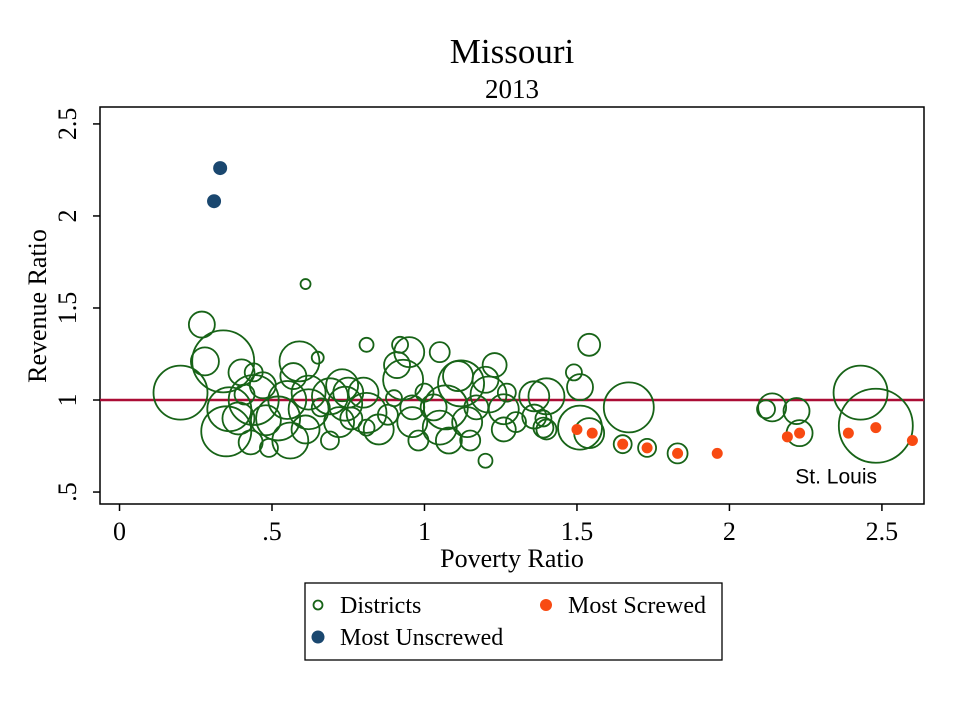 This screenshot has width=960, height=720. Describe the element at coordinates (424, 531) in the screenshot. I see `x-tick-label: 1` at that location.